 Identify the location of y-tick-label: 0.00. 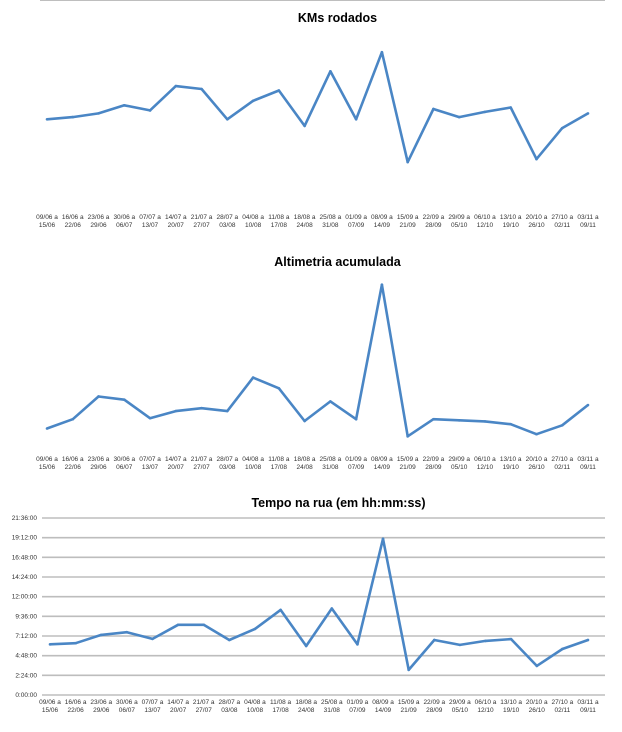
(28, 1).